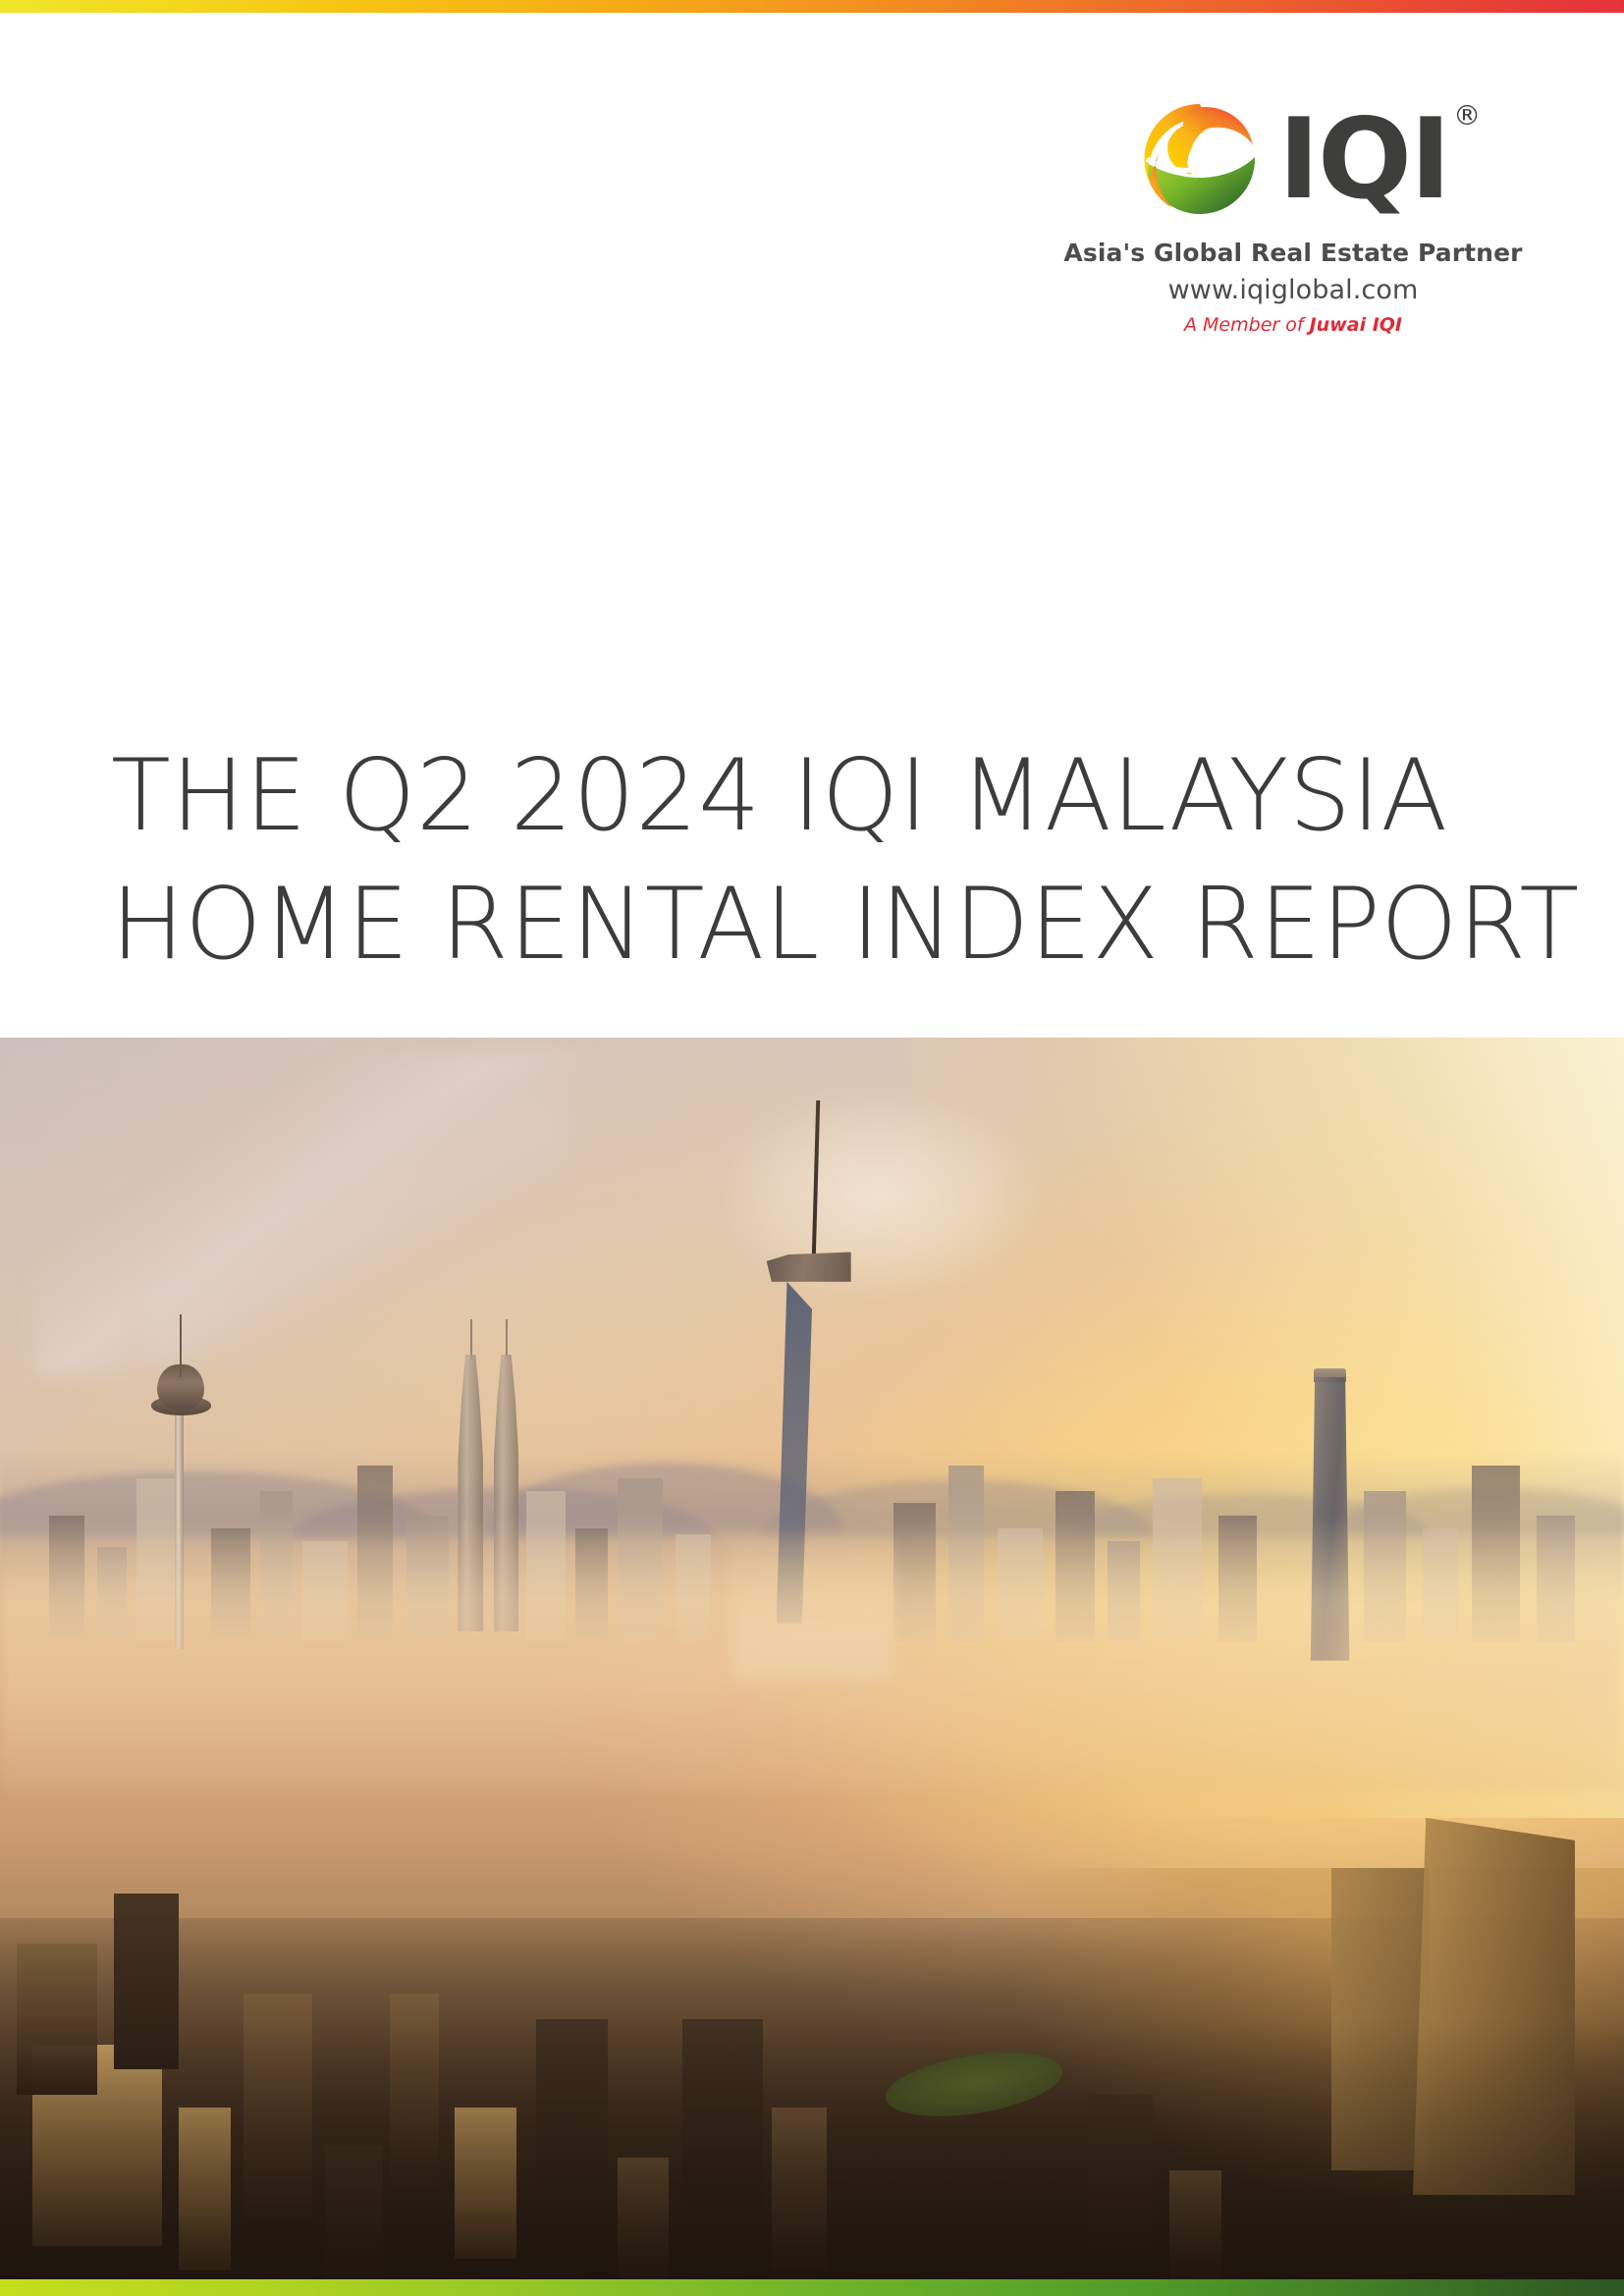 The image size is (1624, 2296). Describe the element at coordinates (1364, 158) in the screenshot. I see `iqi-wordmark-text: IQI` at that location.